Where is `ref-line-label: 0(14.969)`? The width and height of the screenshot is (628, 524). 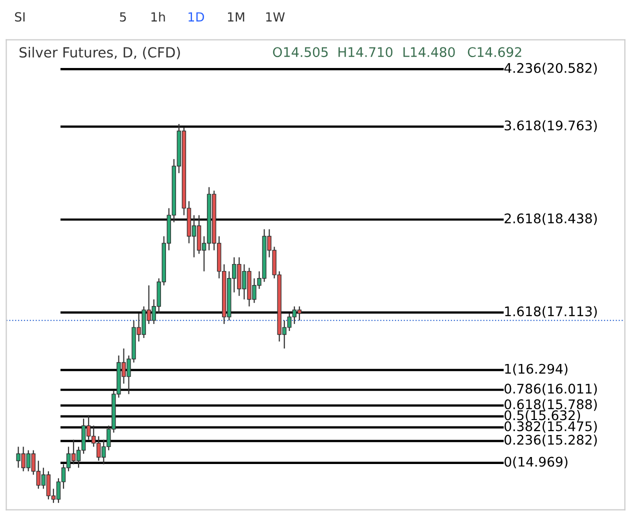
ref-line-label: 0(14.969) is located at coordinates (536, 462).